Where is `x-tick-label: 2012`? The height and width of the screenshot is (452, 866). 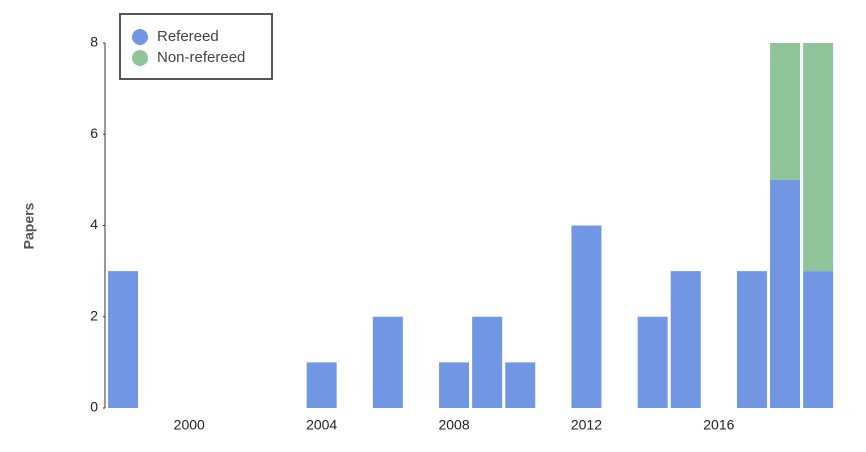 x-tick-label: 2012 is located at coordinates (586, 425).